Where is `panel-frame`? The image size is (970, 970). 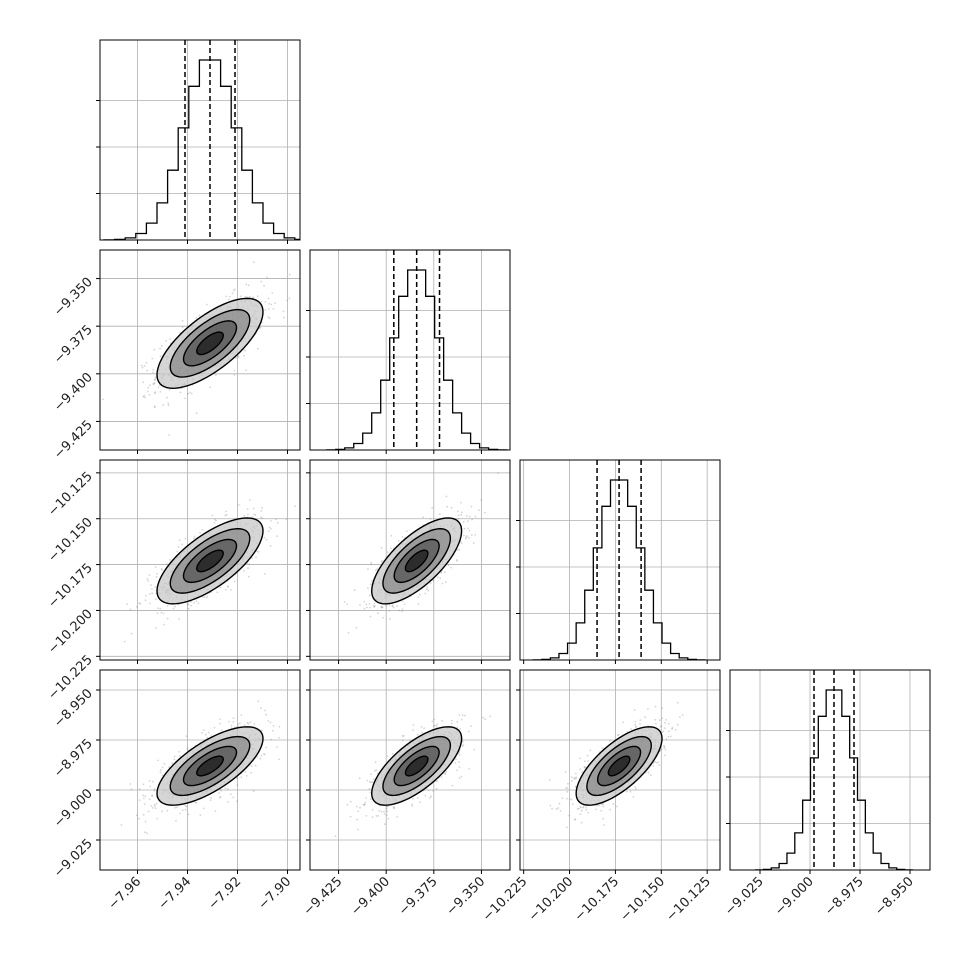 panel-frame is located at coordinates (200, 560).